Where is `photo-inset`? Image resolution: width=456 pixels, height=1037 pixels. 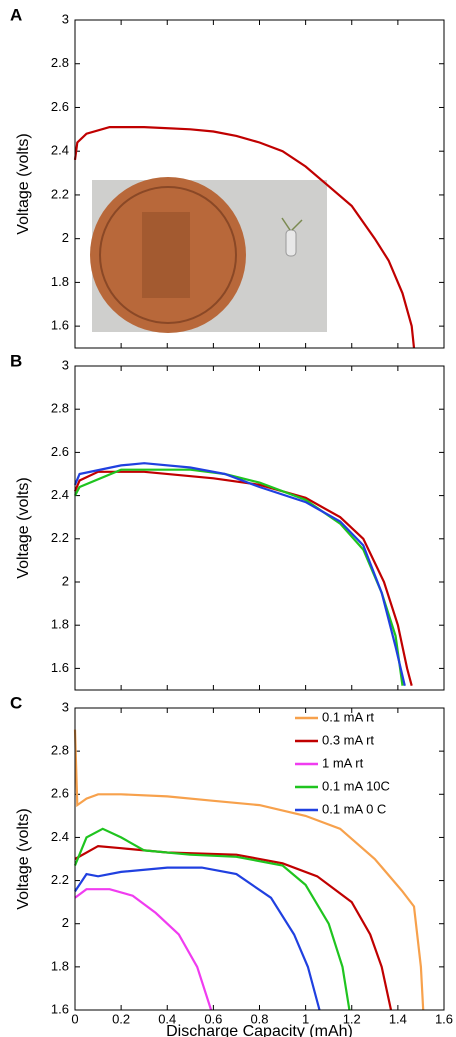
photo-inset is located at coordinates (208, 255).